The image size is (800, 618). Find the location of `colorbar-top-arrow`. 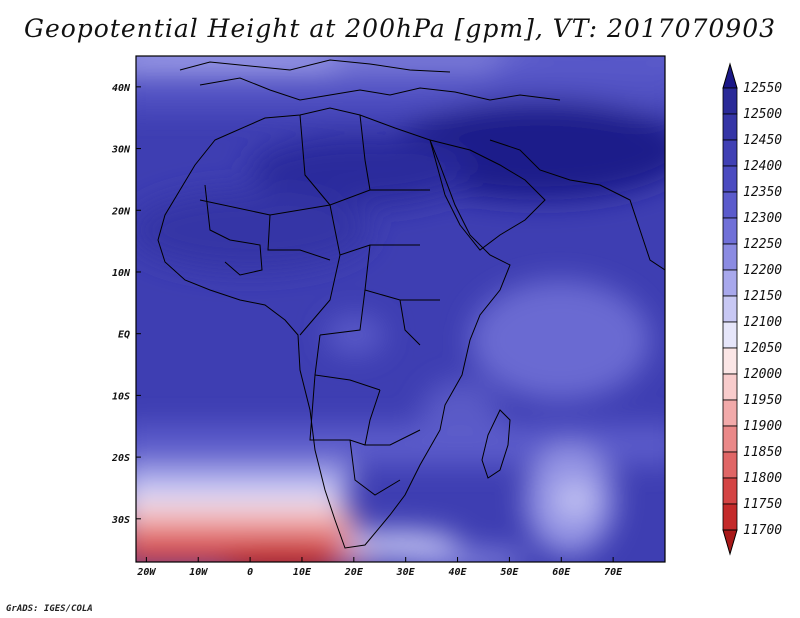

colorbar-top-arrow is located at coordinates (730, 75).